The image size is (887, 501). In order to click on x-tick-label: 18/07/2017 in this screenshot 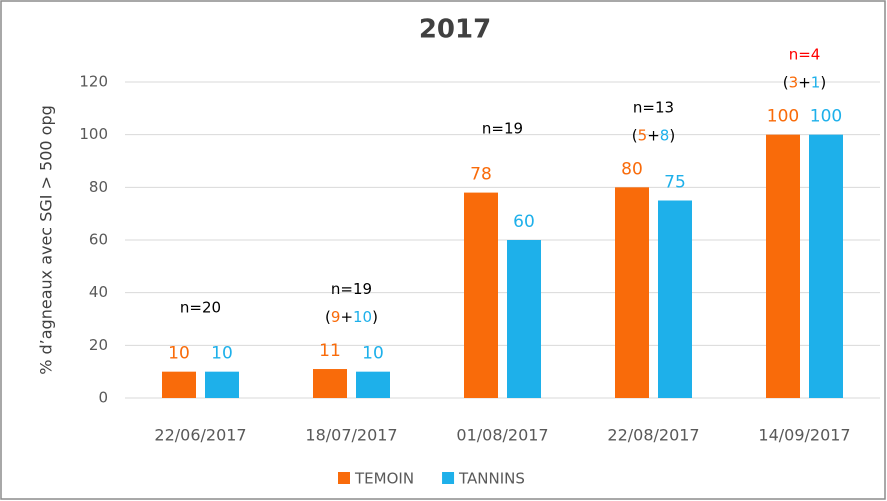, I will do `click(351, 435)`.